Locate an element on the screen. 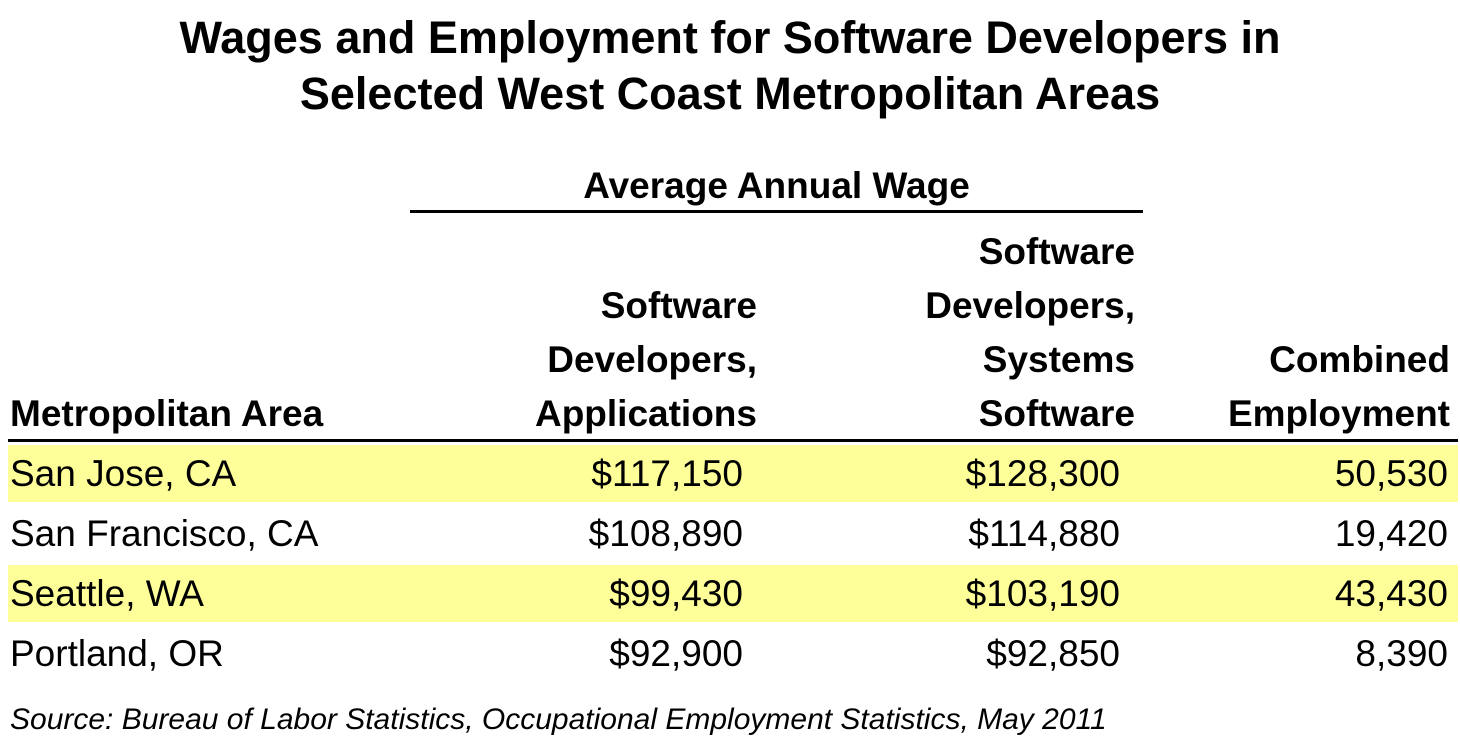  cell-applications-wage: $92,900 is located at coordinates (676, 653).